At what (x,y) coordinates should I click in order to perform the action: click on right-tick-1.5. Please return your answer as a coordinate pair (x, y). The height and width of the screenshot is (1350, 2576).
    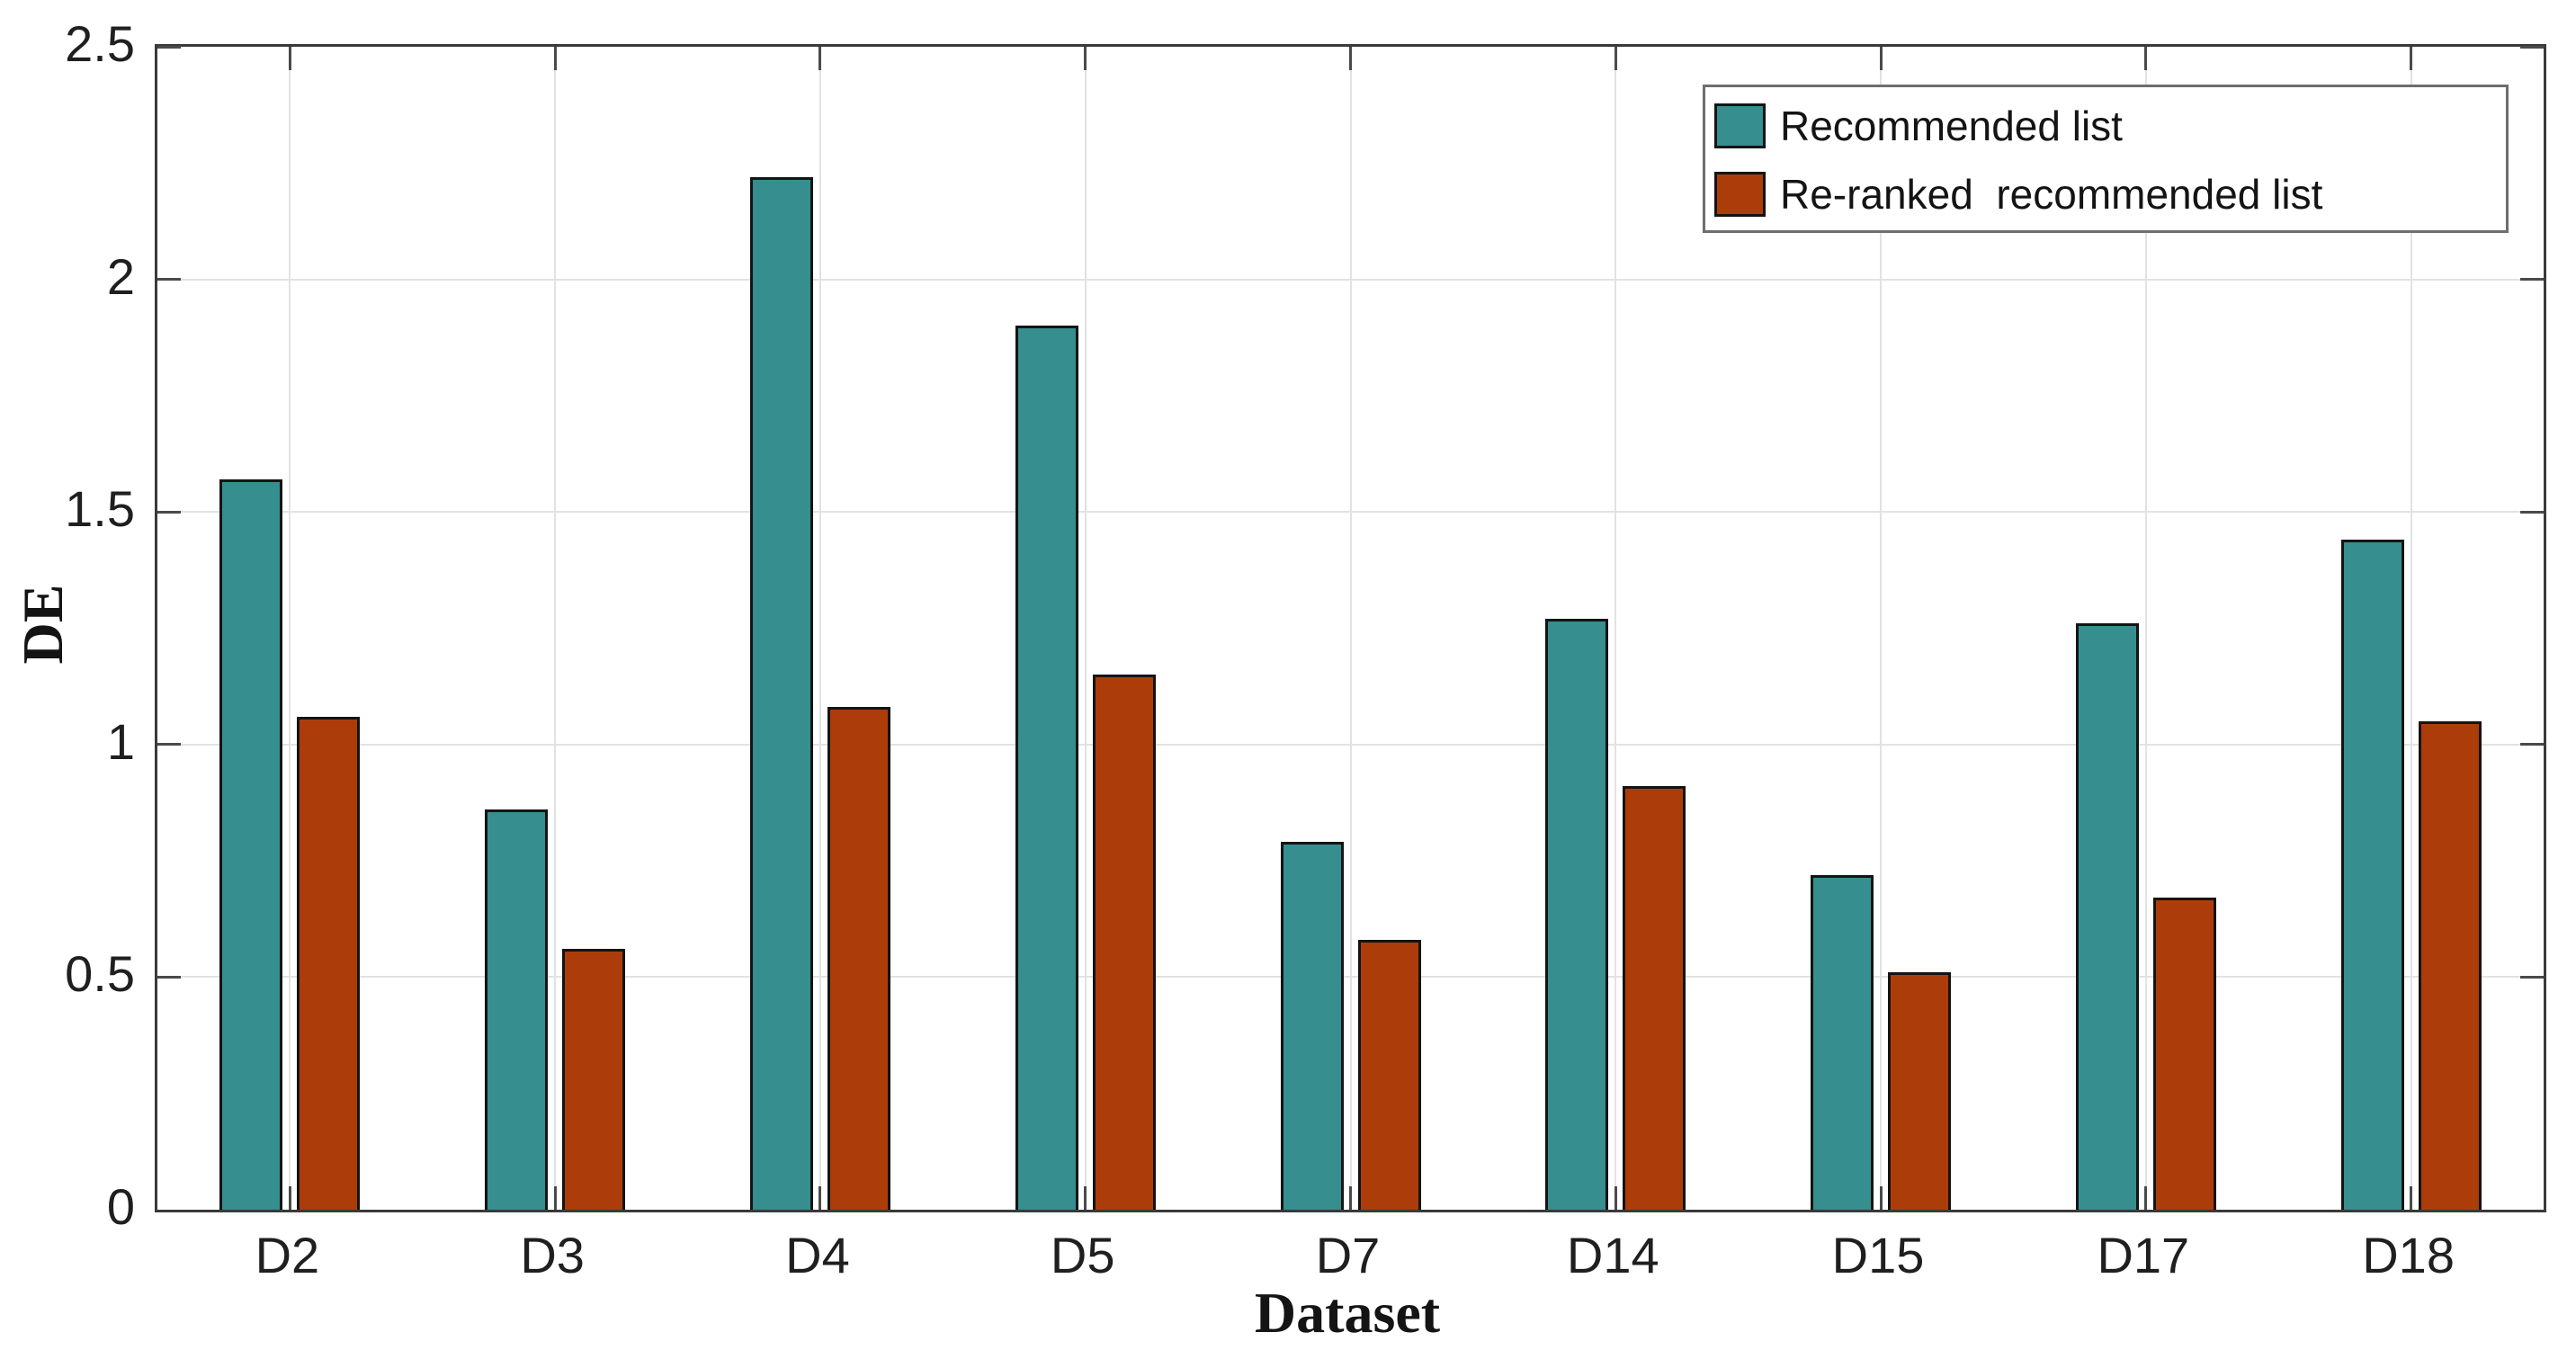
    Looking at the image, I should click on (2532, 512).